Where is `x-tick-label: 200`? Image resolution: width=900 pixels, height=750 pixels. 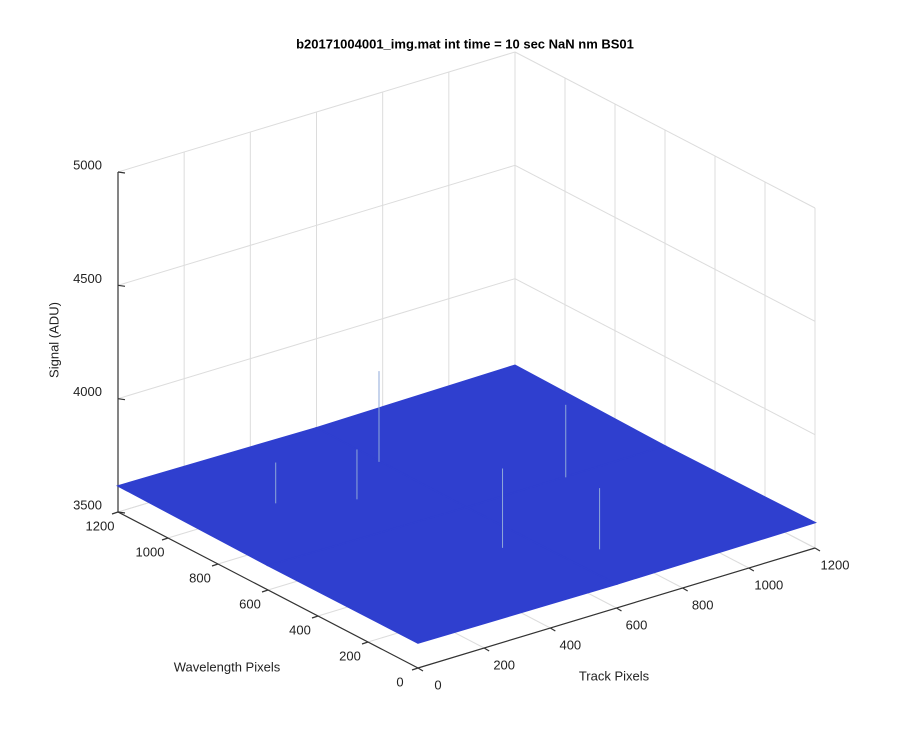 x-tick-label: 200 is located at coordinates (504, 664).